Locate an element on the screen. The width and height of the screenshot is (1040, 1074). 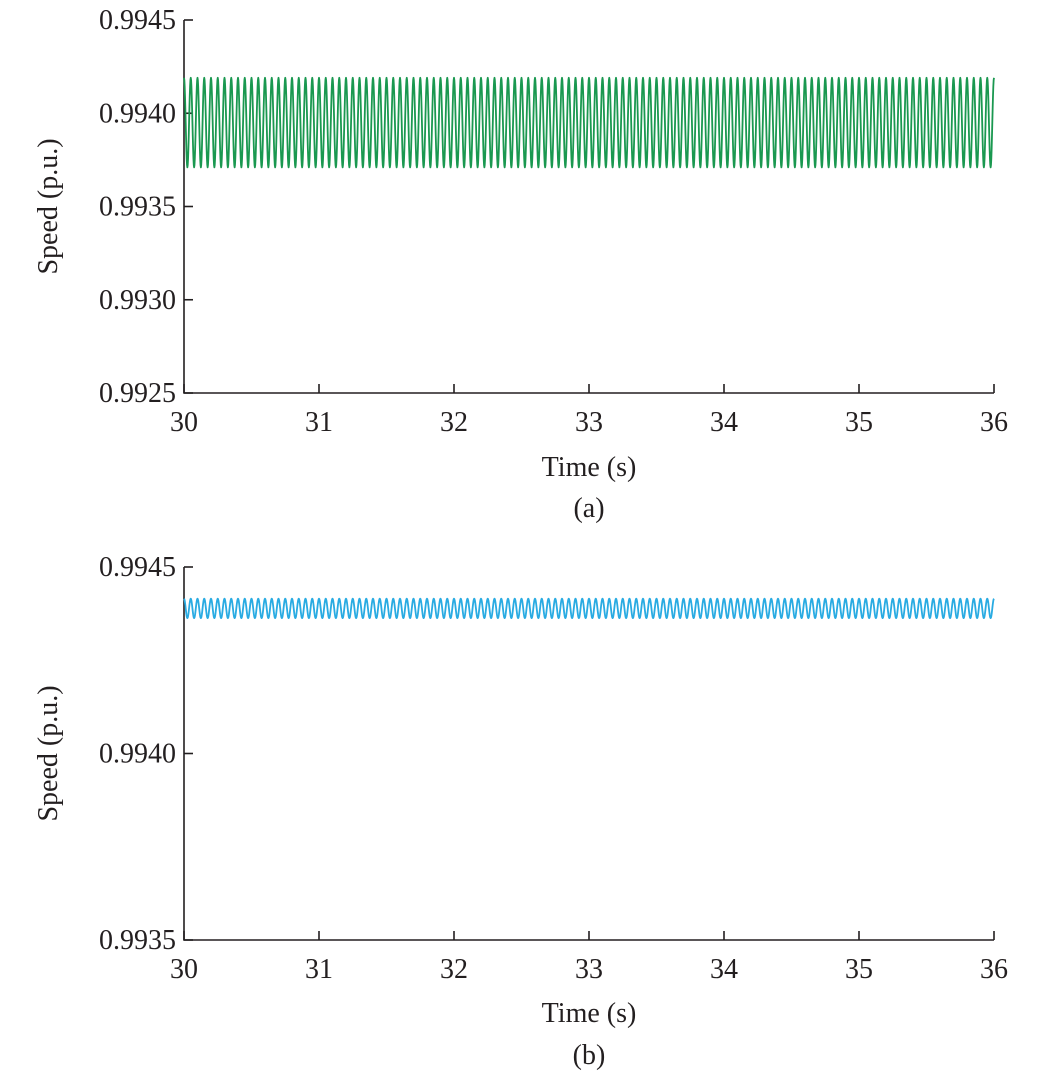
y-tick-label: 0.9930 is located at coordinates (137, 300).